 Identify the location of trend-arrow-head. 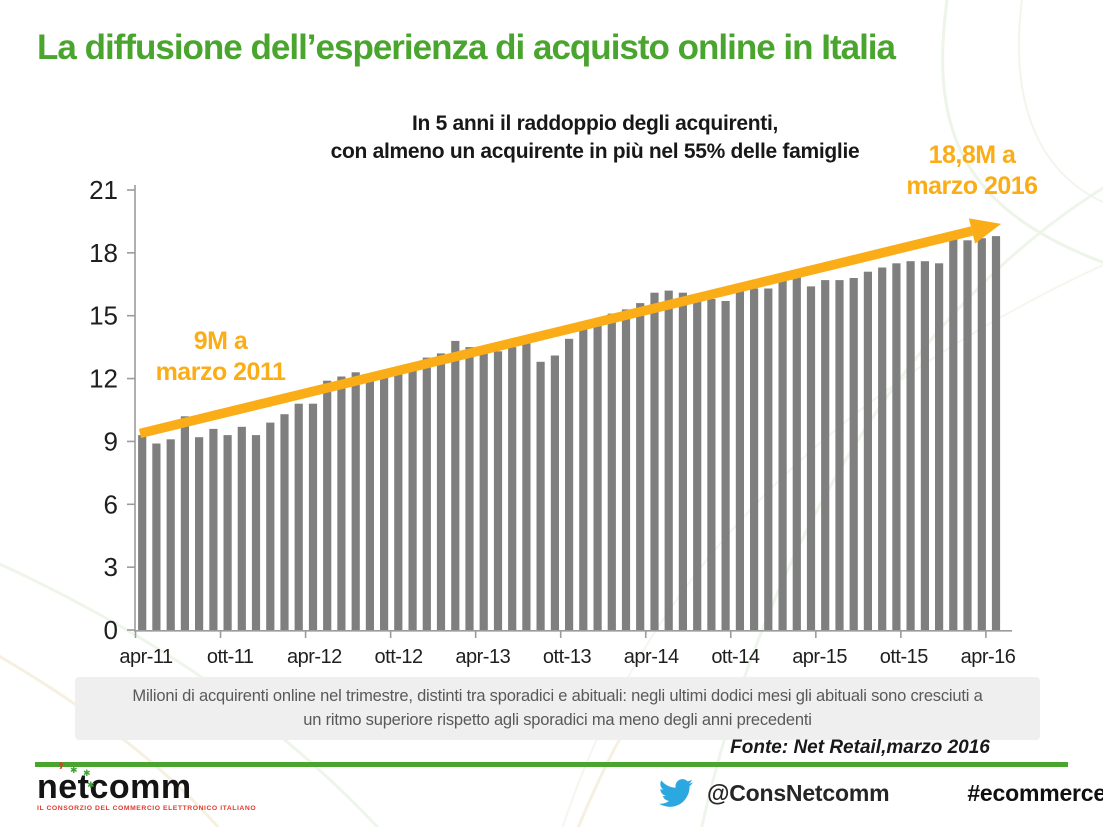
(985, 231).